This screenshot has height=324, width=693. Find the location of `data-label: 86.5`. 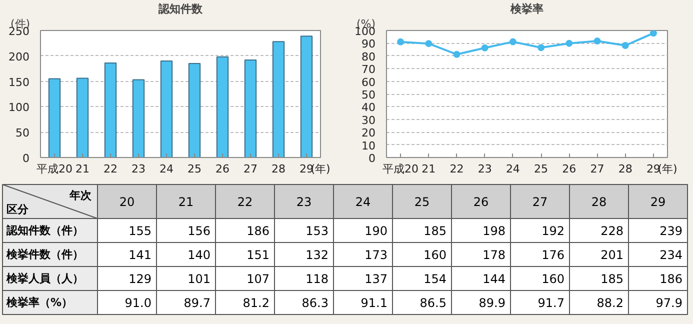

data-label: 86.5 is located at coordinates (433, 303).